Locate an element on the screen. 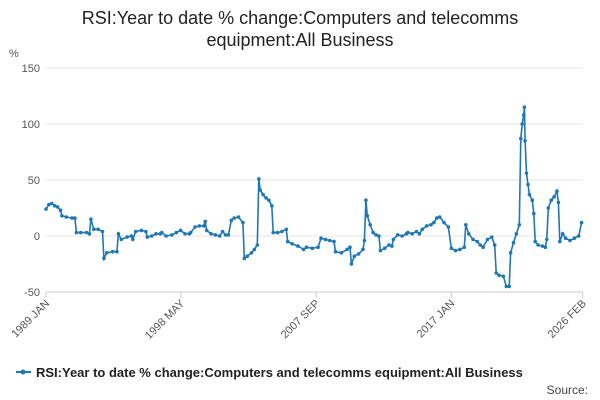 This screenshot has height=400, width=600. y-tick-label: 100 is located at coordinates (31, 125).